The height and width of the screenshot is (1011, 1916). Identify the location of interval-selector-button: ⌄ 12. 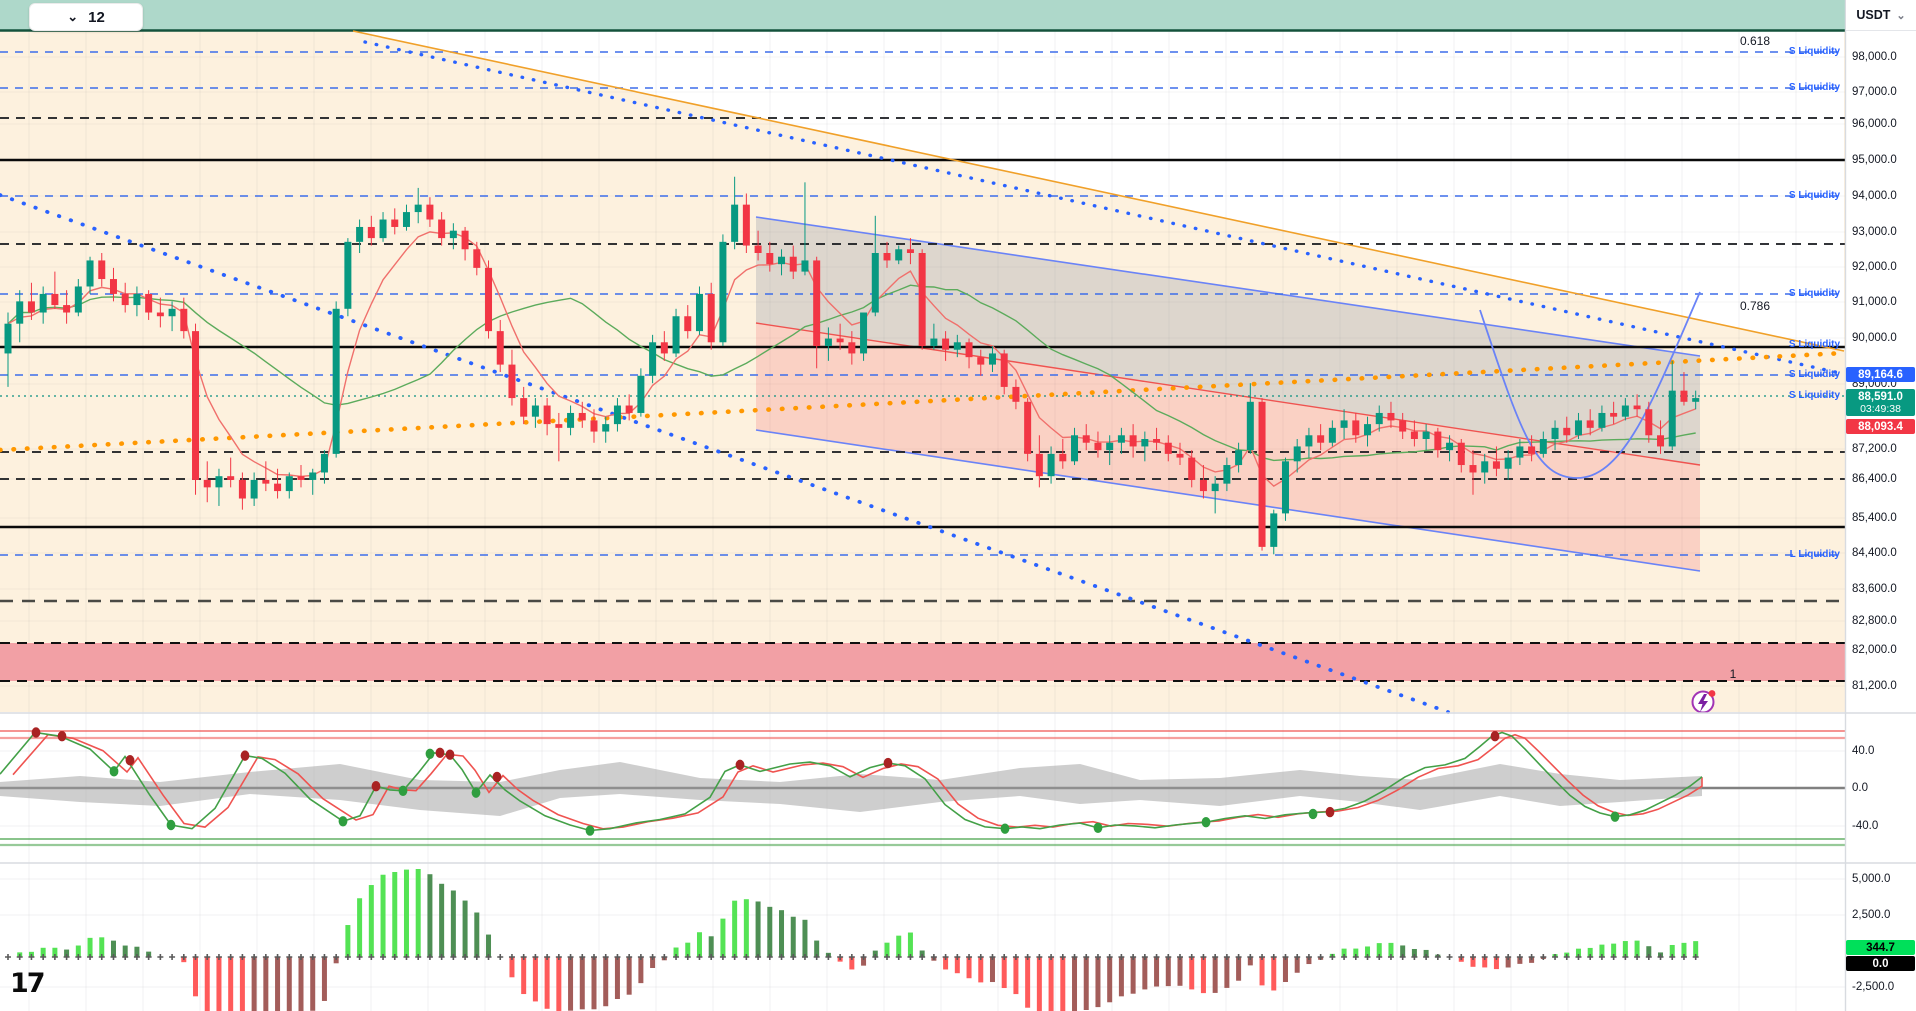
(86, 17).